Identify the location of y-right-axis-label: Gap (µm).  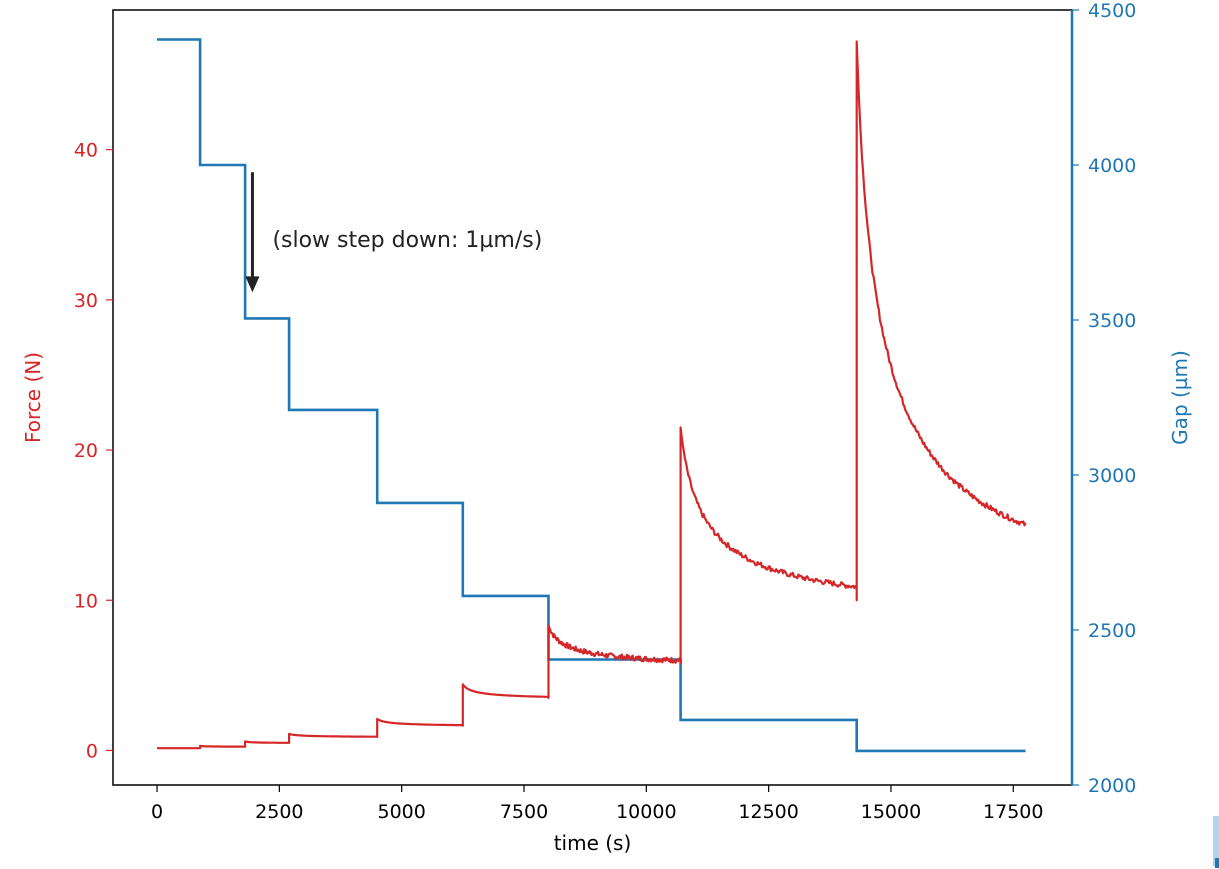
(1180, 397).